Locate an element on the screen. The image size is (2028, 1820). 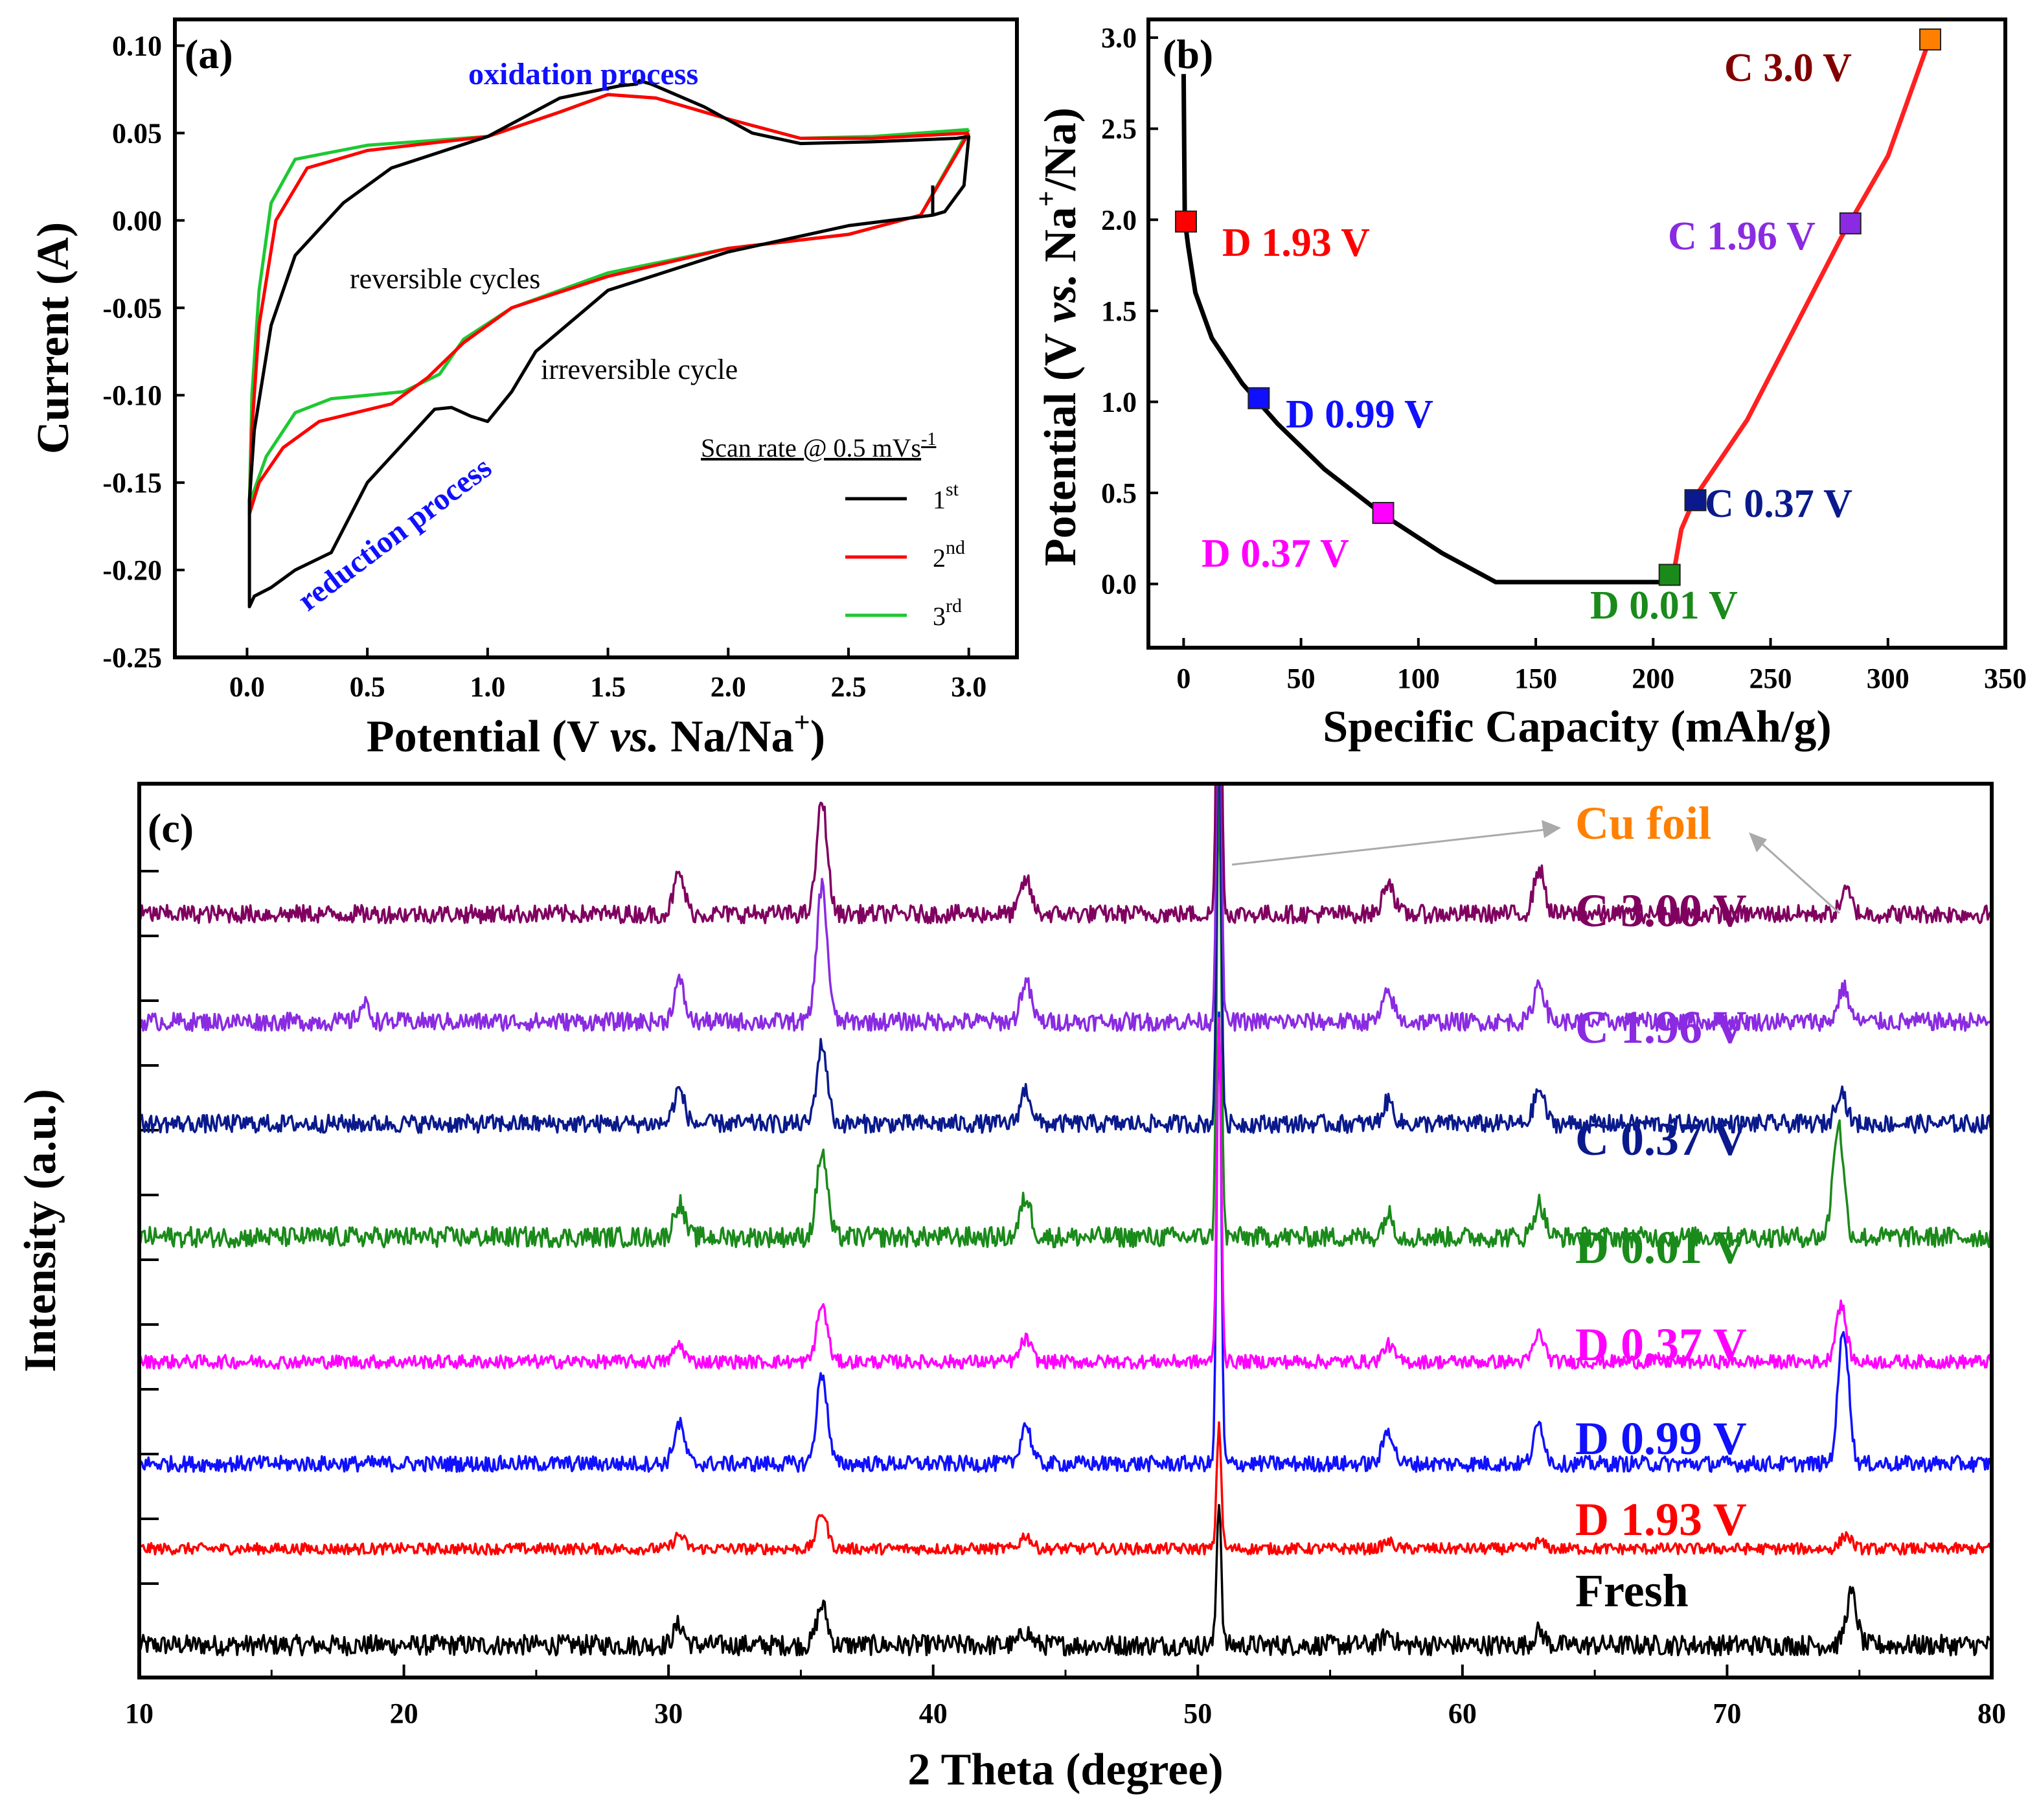
legend-entry-1st: 1st is located at coordinates (946, 497).